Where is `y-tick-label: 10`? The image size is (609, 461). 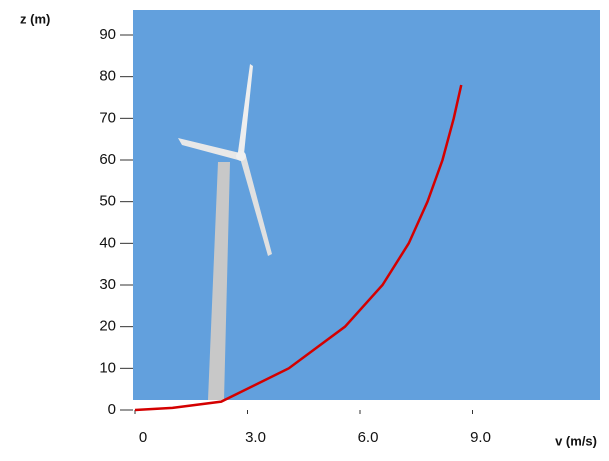
y-tick-label: 10 is located at coordinates (107, 367).